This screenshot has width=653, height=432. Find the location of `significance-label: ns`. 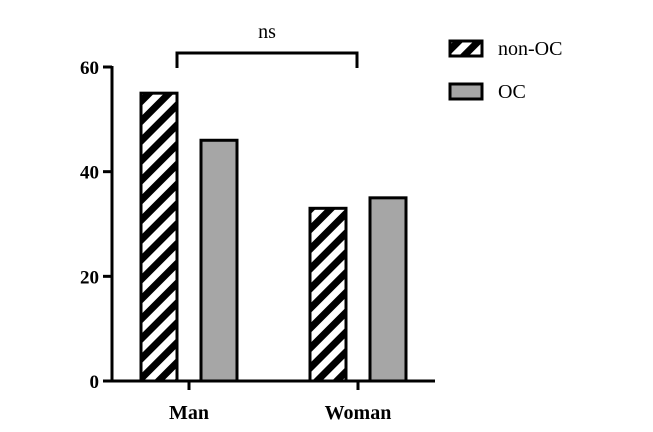

significance-label: ns is located at coordinates (267, 32).